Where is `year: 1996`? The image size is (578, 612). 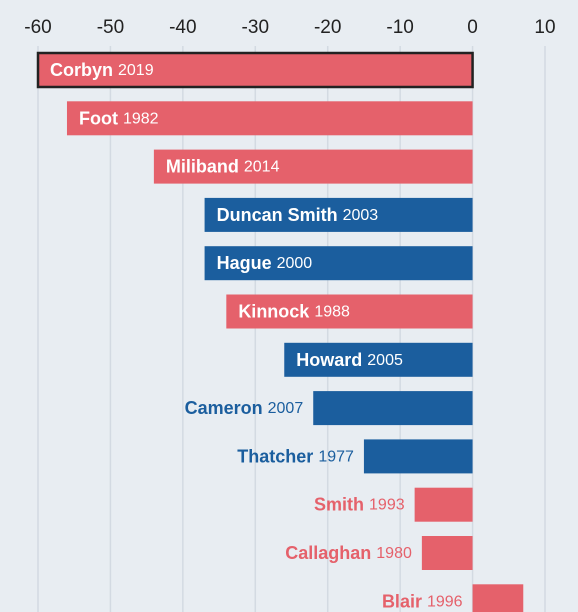
year: 1996 is located at coordinates (445, 602).